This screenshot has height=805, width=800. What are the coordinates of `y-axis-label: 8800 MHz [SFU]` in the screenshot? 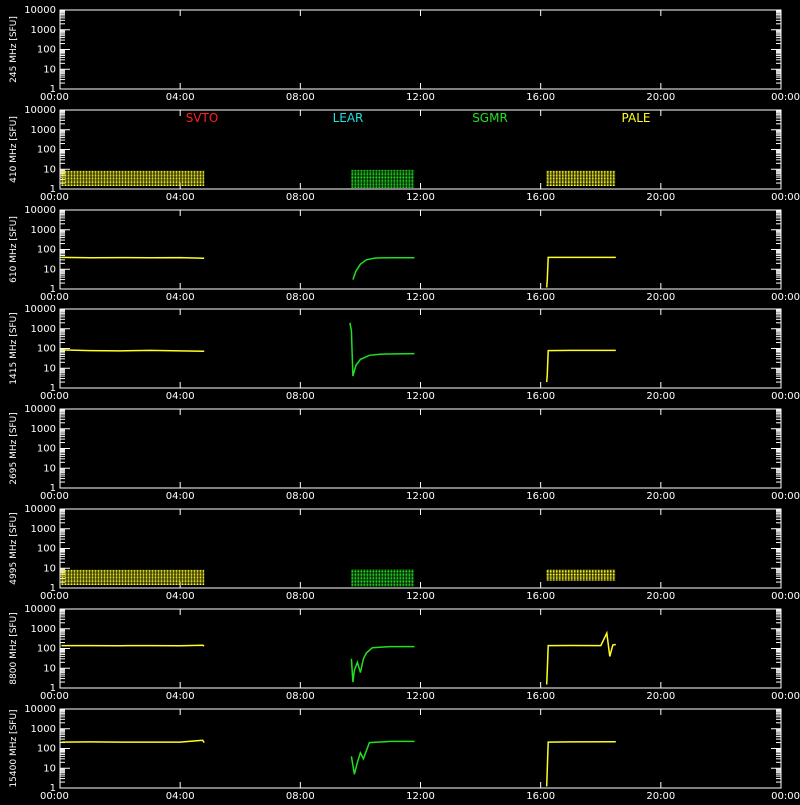 It's located at (14, 648).